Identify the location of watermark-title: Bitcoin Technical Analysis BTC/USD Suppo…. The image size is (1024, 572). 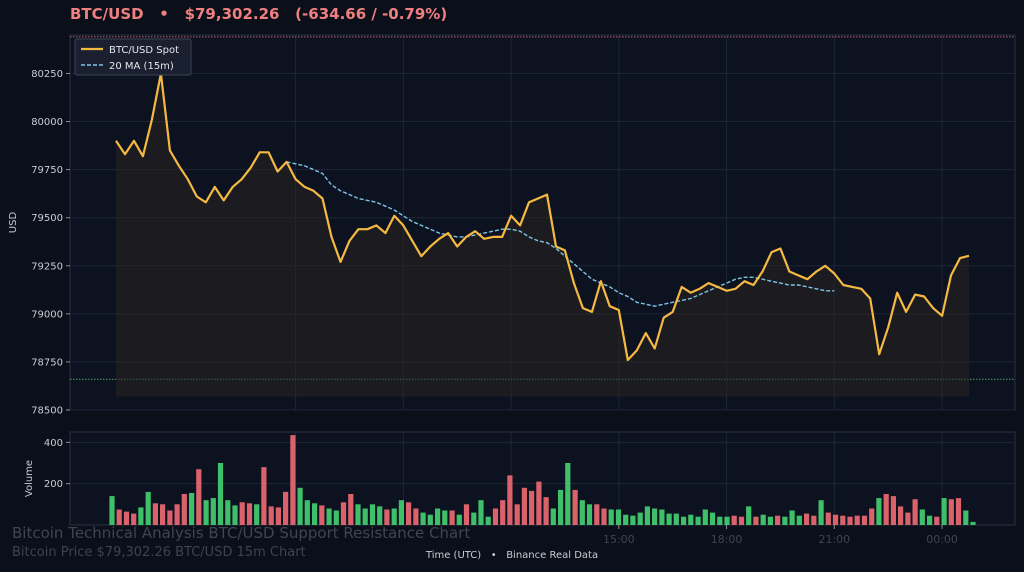
(241, 533).